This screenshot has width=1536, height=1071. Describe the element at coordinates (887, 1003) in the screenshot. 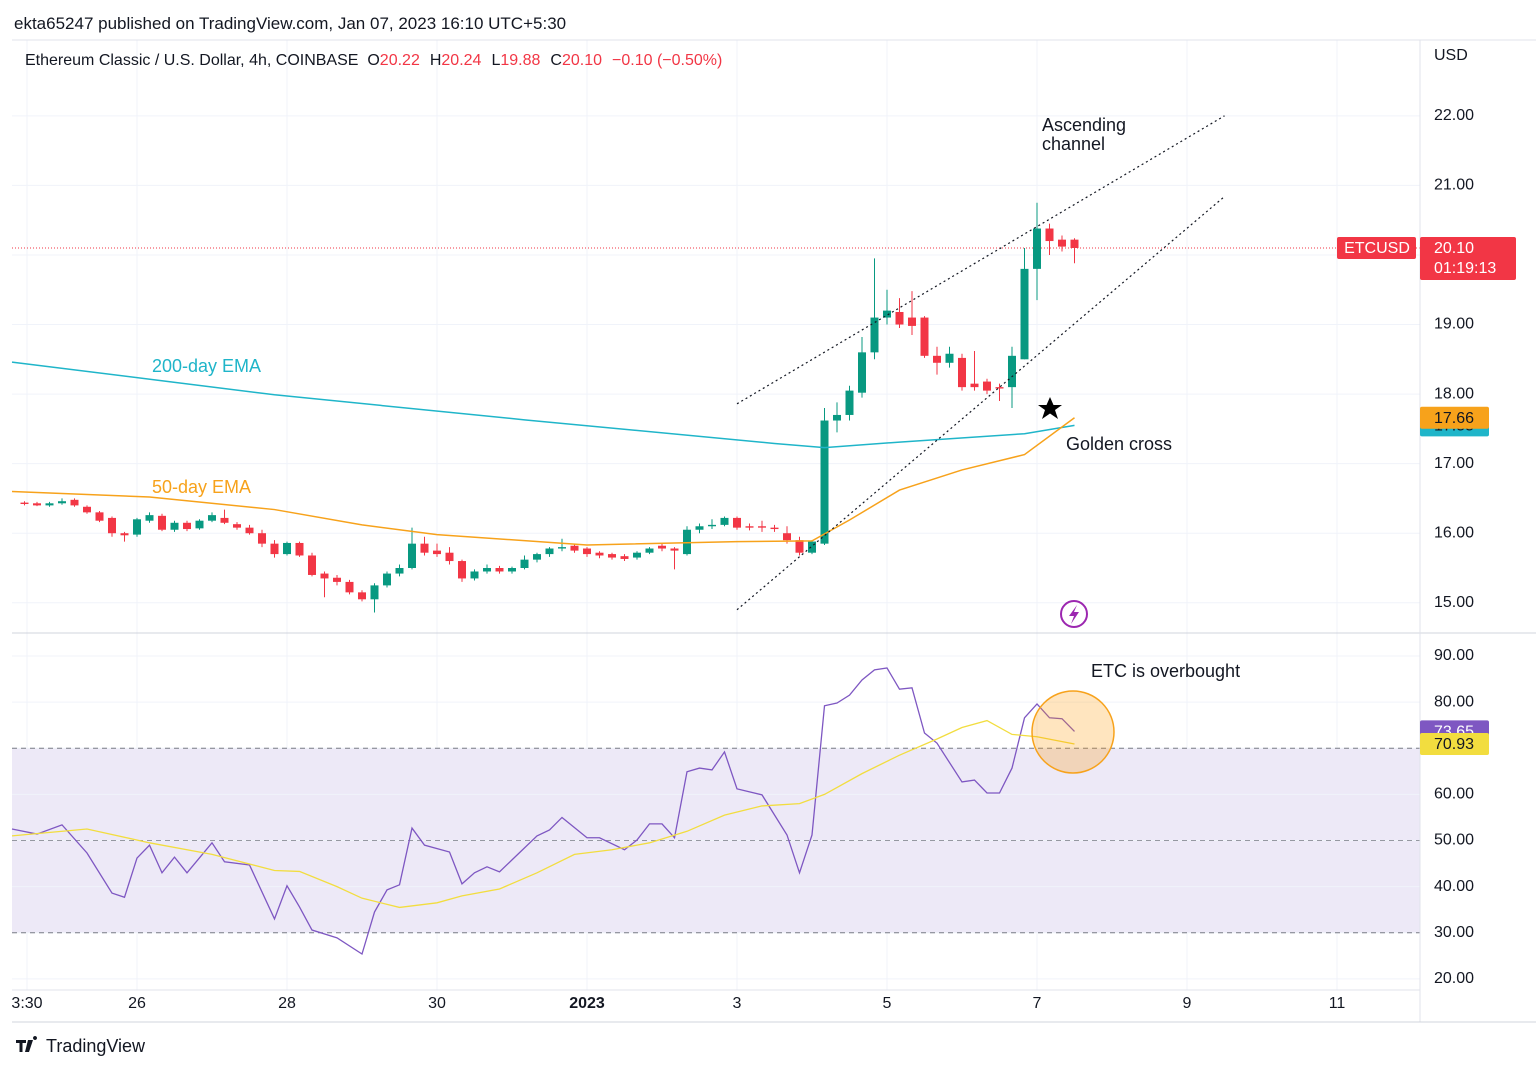

I see `x-tick-label: 5` at that location.